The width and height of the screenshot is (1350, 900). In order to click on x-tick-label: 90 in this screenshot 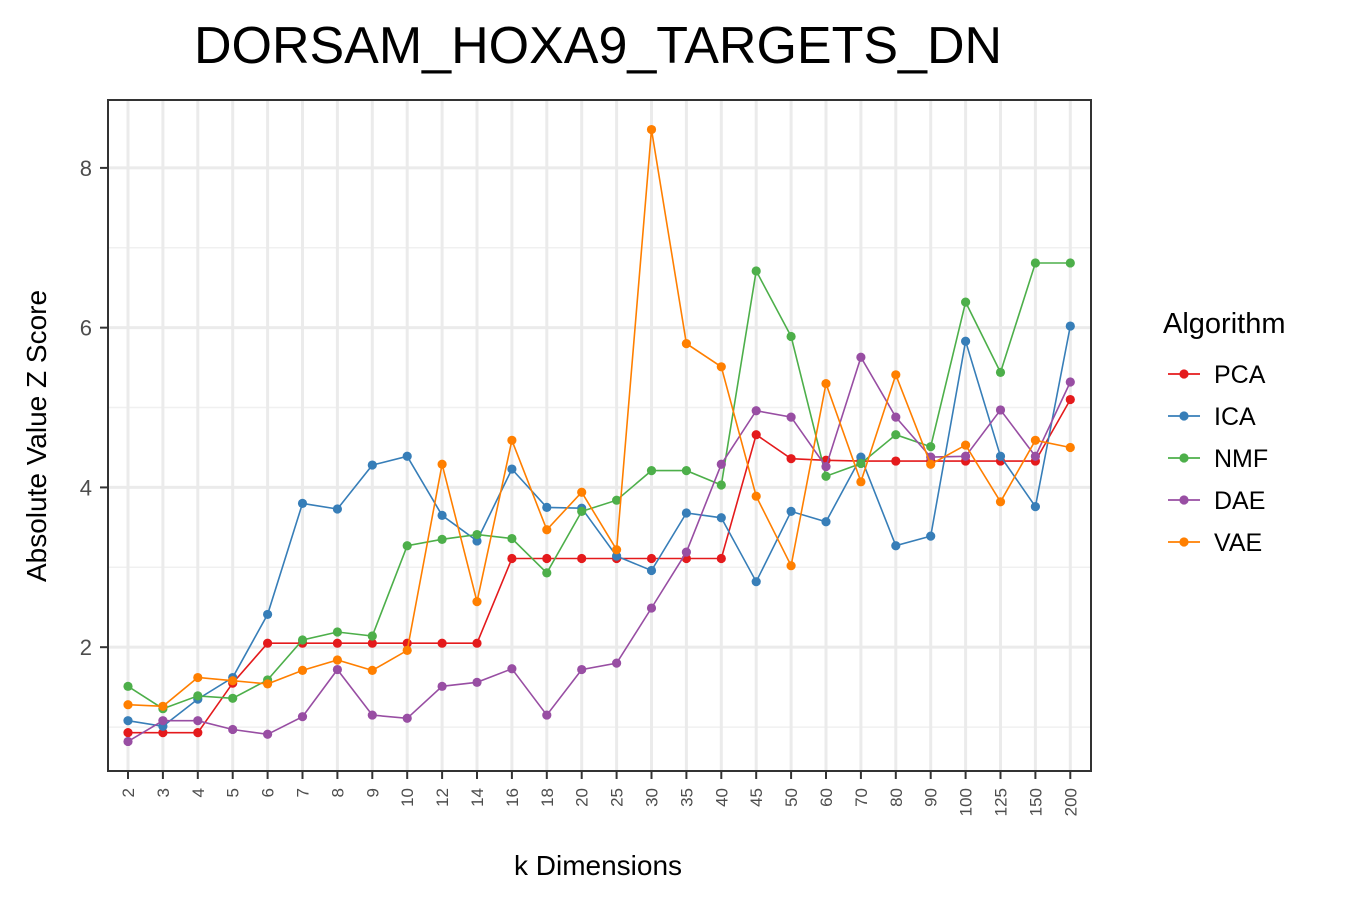, I will do `click(931, 797)`.